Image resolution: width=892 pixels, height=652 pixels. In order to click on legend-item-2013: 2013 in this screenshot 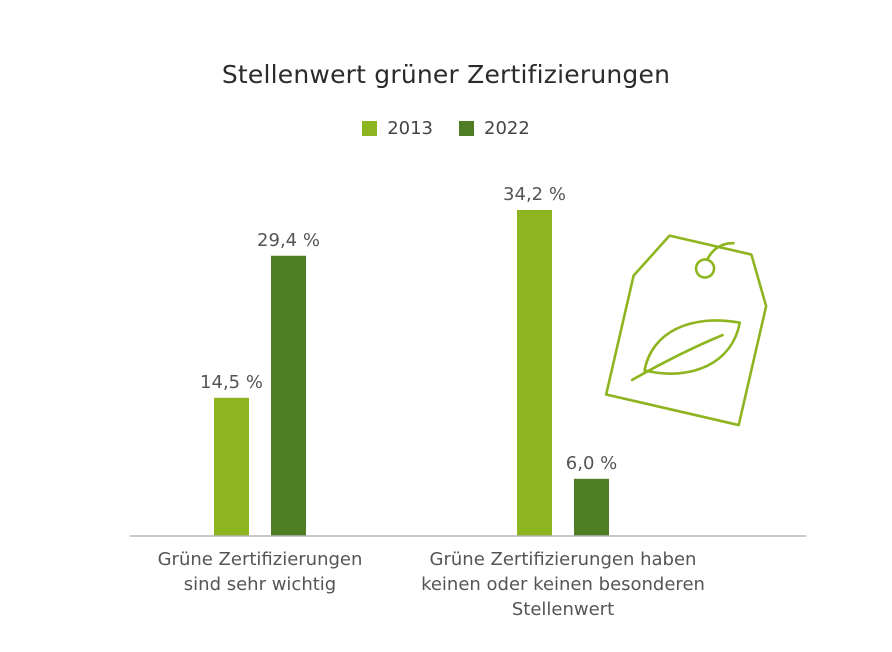, I will do `click(397, 128)`.